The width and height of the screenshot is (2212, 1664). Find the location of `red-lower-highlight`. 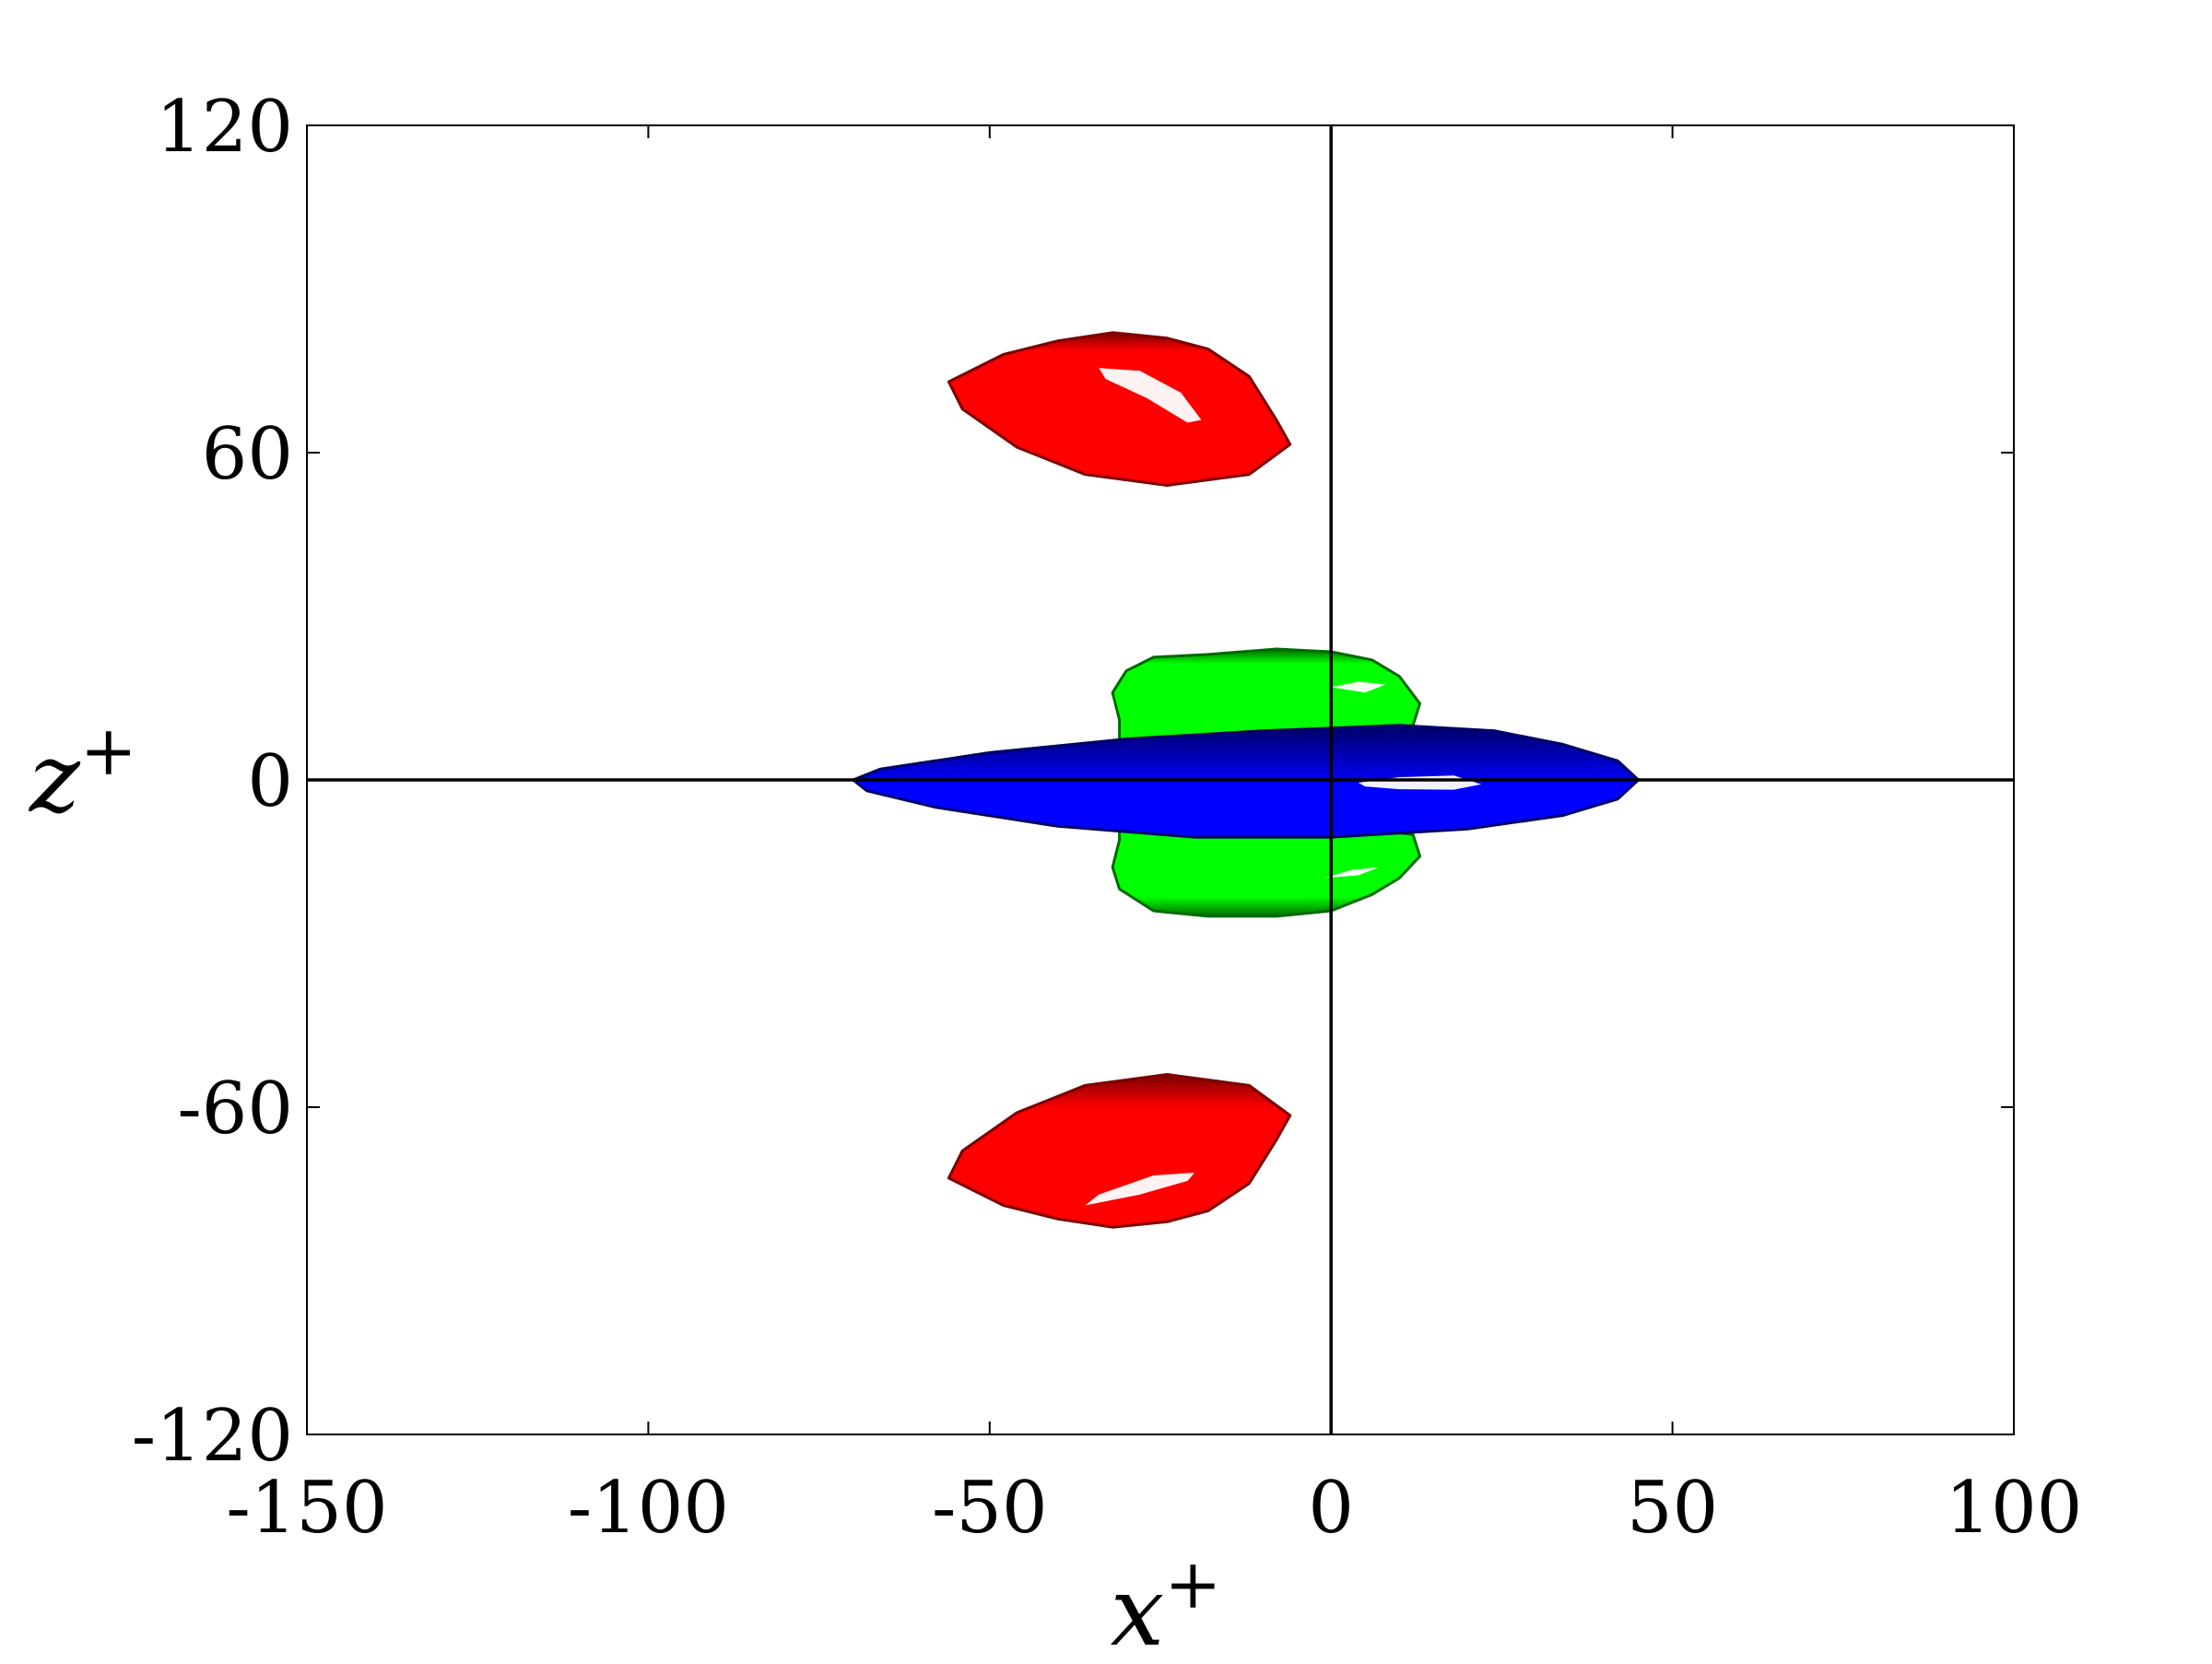

red-lower-highlight is located at coordinates (1139, 1189).